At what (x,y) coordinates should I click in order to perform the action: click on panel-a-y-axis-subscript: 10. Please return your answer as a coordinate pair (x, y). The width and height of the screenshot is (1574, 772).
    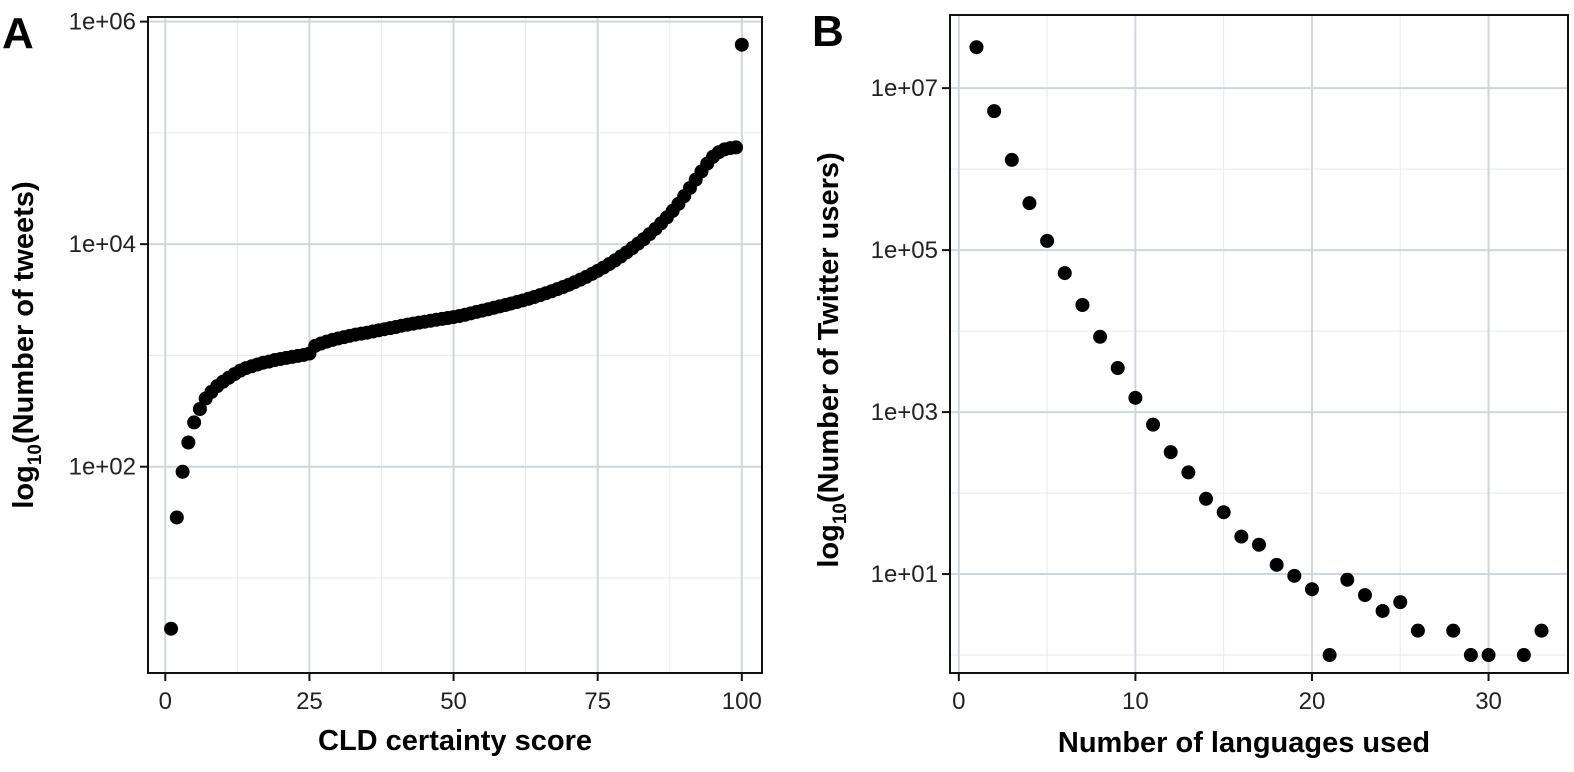
    Looking at the image, I should click on (35, 454).